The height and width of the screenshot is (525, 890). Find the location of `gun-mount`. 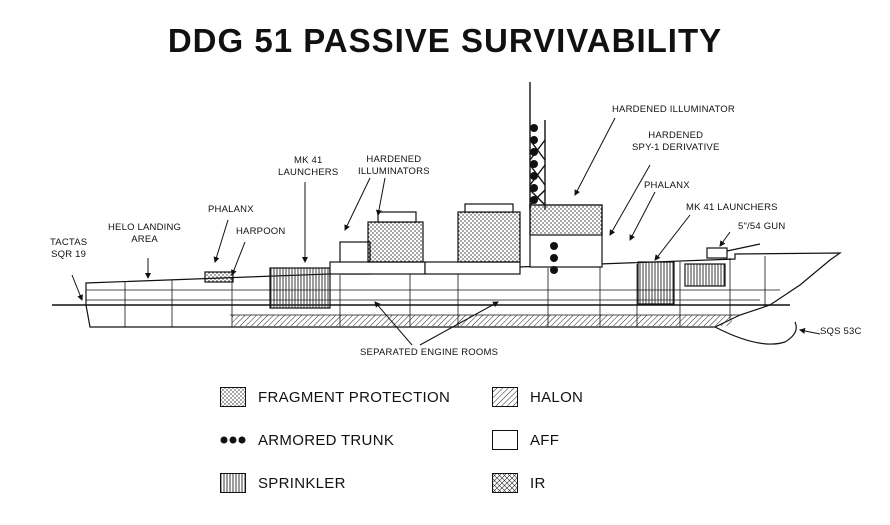

gun-mount is located at coordinates (733, 251).